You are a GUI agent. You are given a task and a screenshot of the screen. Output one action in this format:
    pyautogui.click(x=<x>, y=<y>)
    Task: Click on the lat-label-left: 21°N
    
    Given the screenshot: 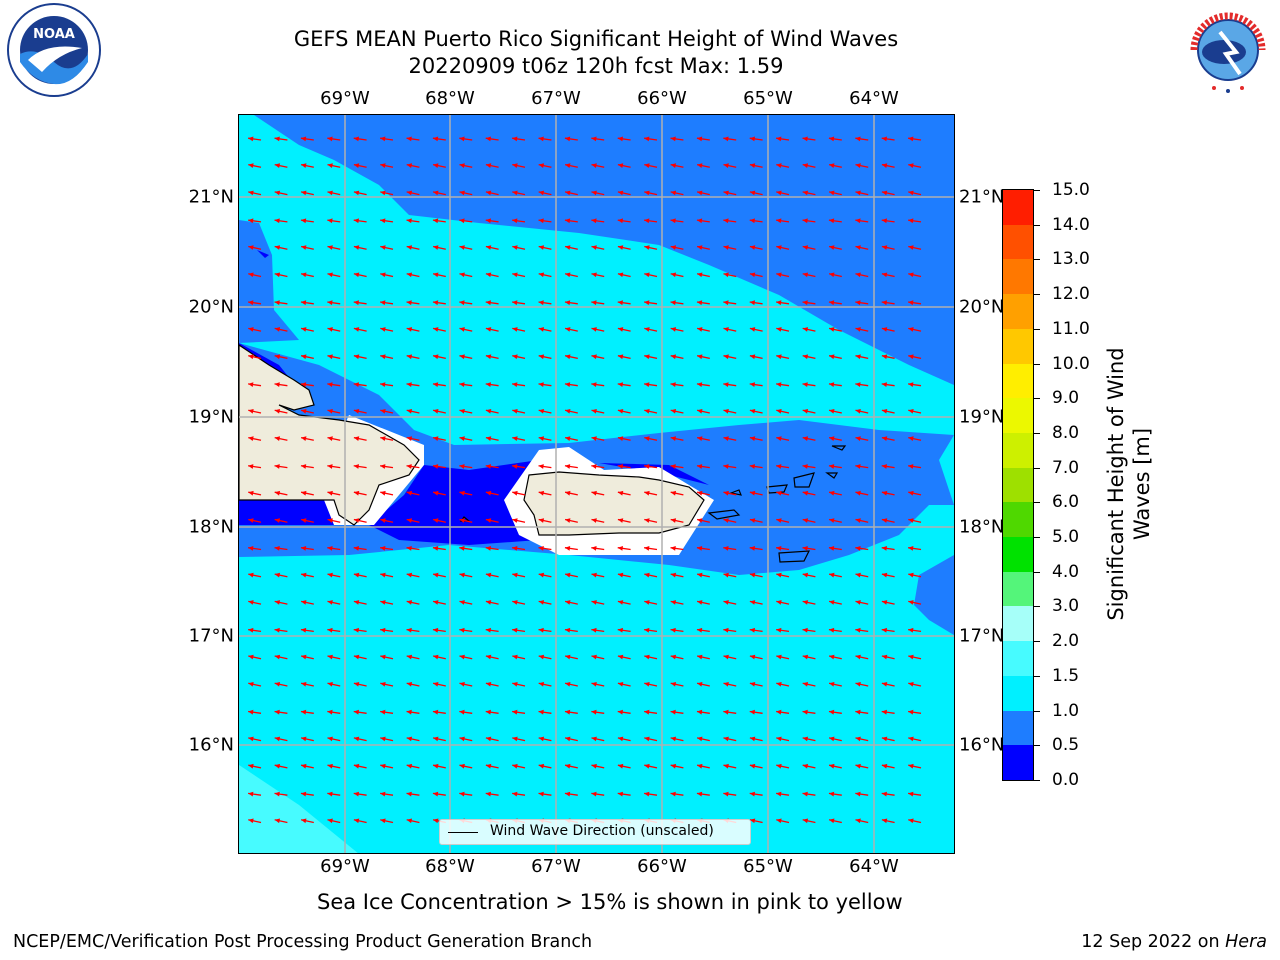 What is the action you would take?
    pyautogui.click(x=211, y=197)
    